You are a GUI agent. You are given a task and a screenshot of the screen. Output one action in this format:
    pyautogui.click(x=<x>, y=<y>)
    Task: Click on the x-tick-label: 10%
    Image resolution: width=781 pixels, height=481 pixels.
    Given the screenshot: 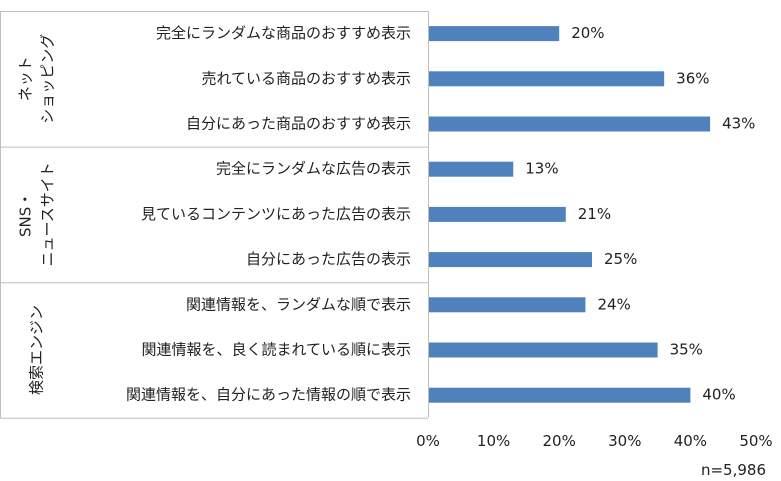 What is the action you would take?
    pyautogui.click(x=493, y=441)
    